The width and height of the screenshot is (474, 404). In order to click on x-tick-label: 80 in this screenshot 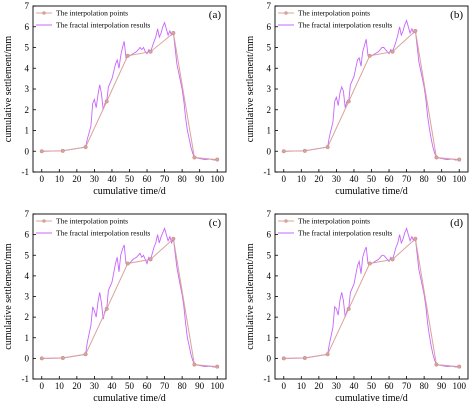, I will do `click(183, 386)`.